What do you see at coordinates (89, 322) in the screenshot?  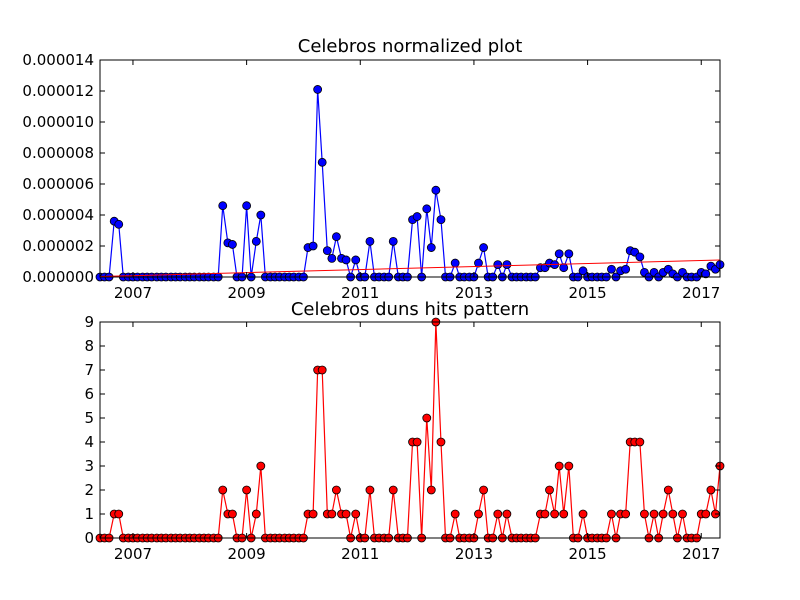 I see `y-tick-label: 9` at bounding box center [89, 322].